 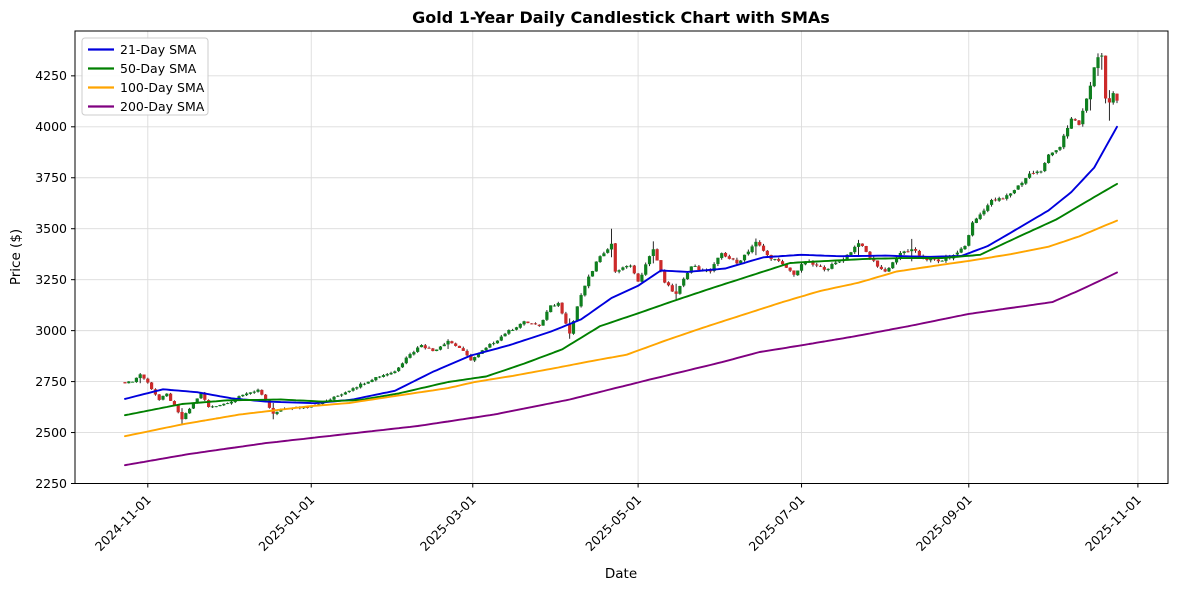 I want to click on x-axis-label: Date, so click(x=621, y=574).